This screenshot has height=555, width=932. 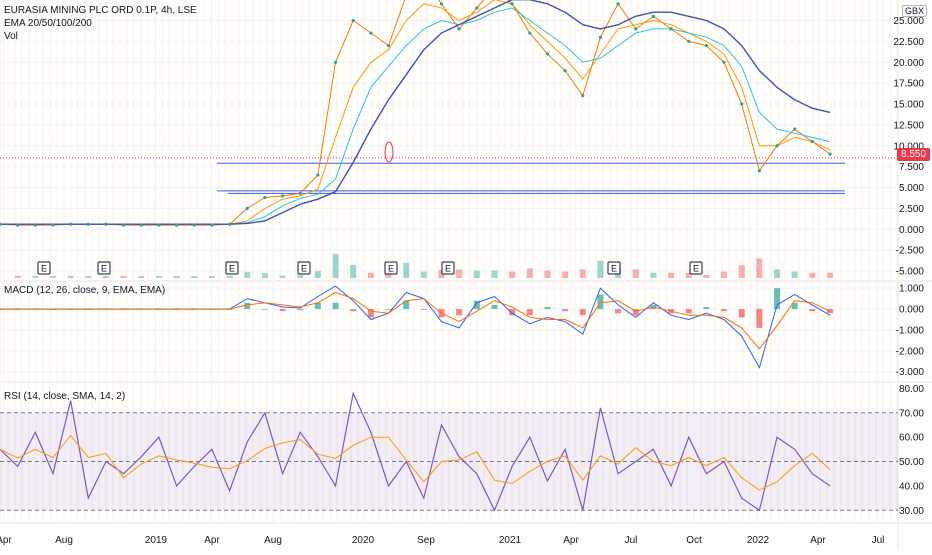 I want to click on chart-title: EURASIA MINING PLC ORD 0.1P, 4h, LSE, so click(x=100, y=10).